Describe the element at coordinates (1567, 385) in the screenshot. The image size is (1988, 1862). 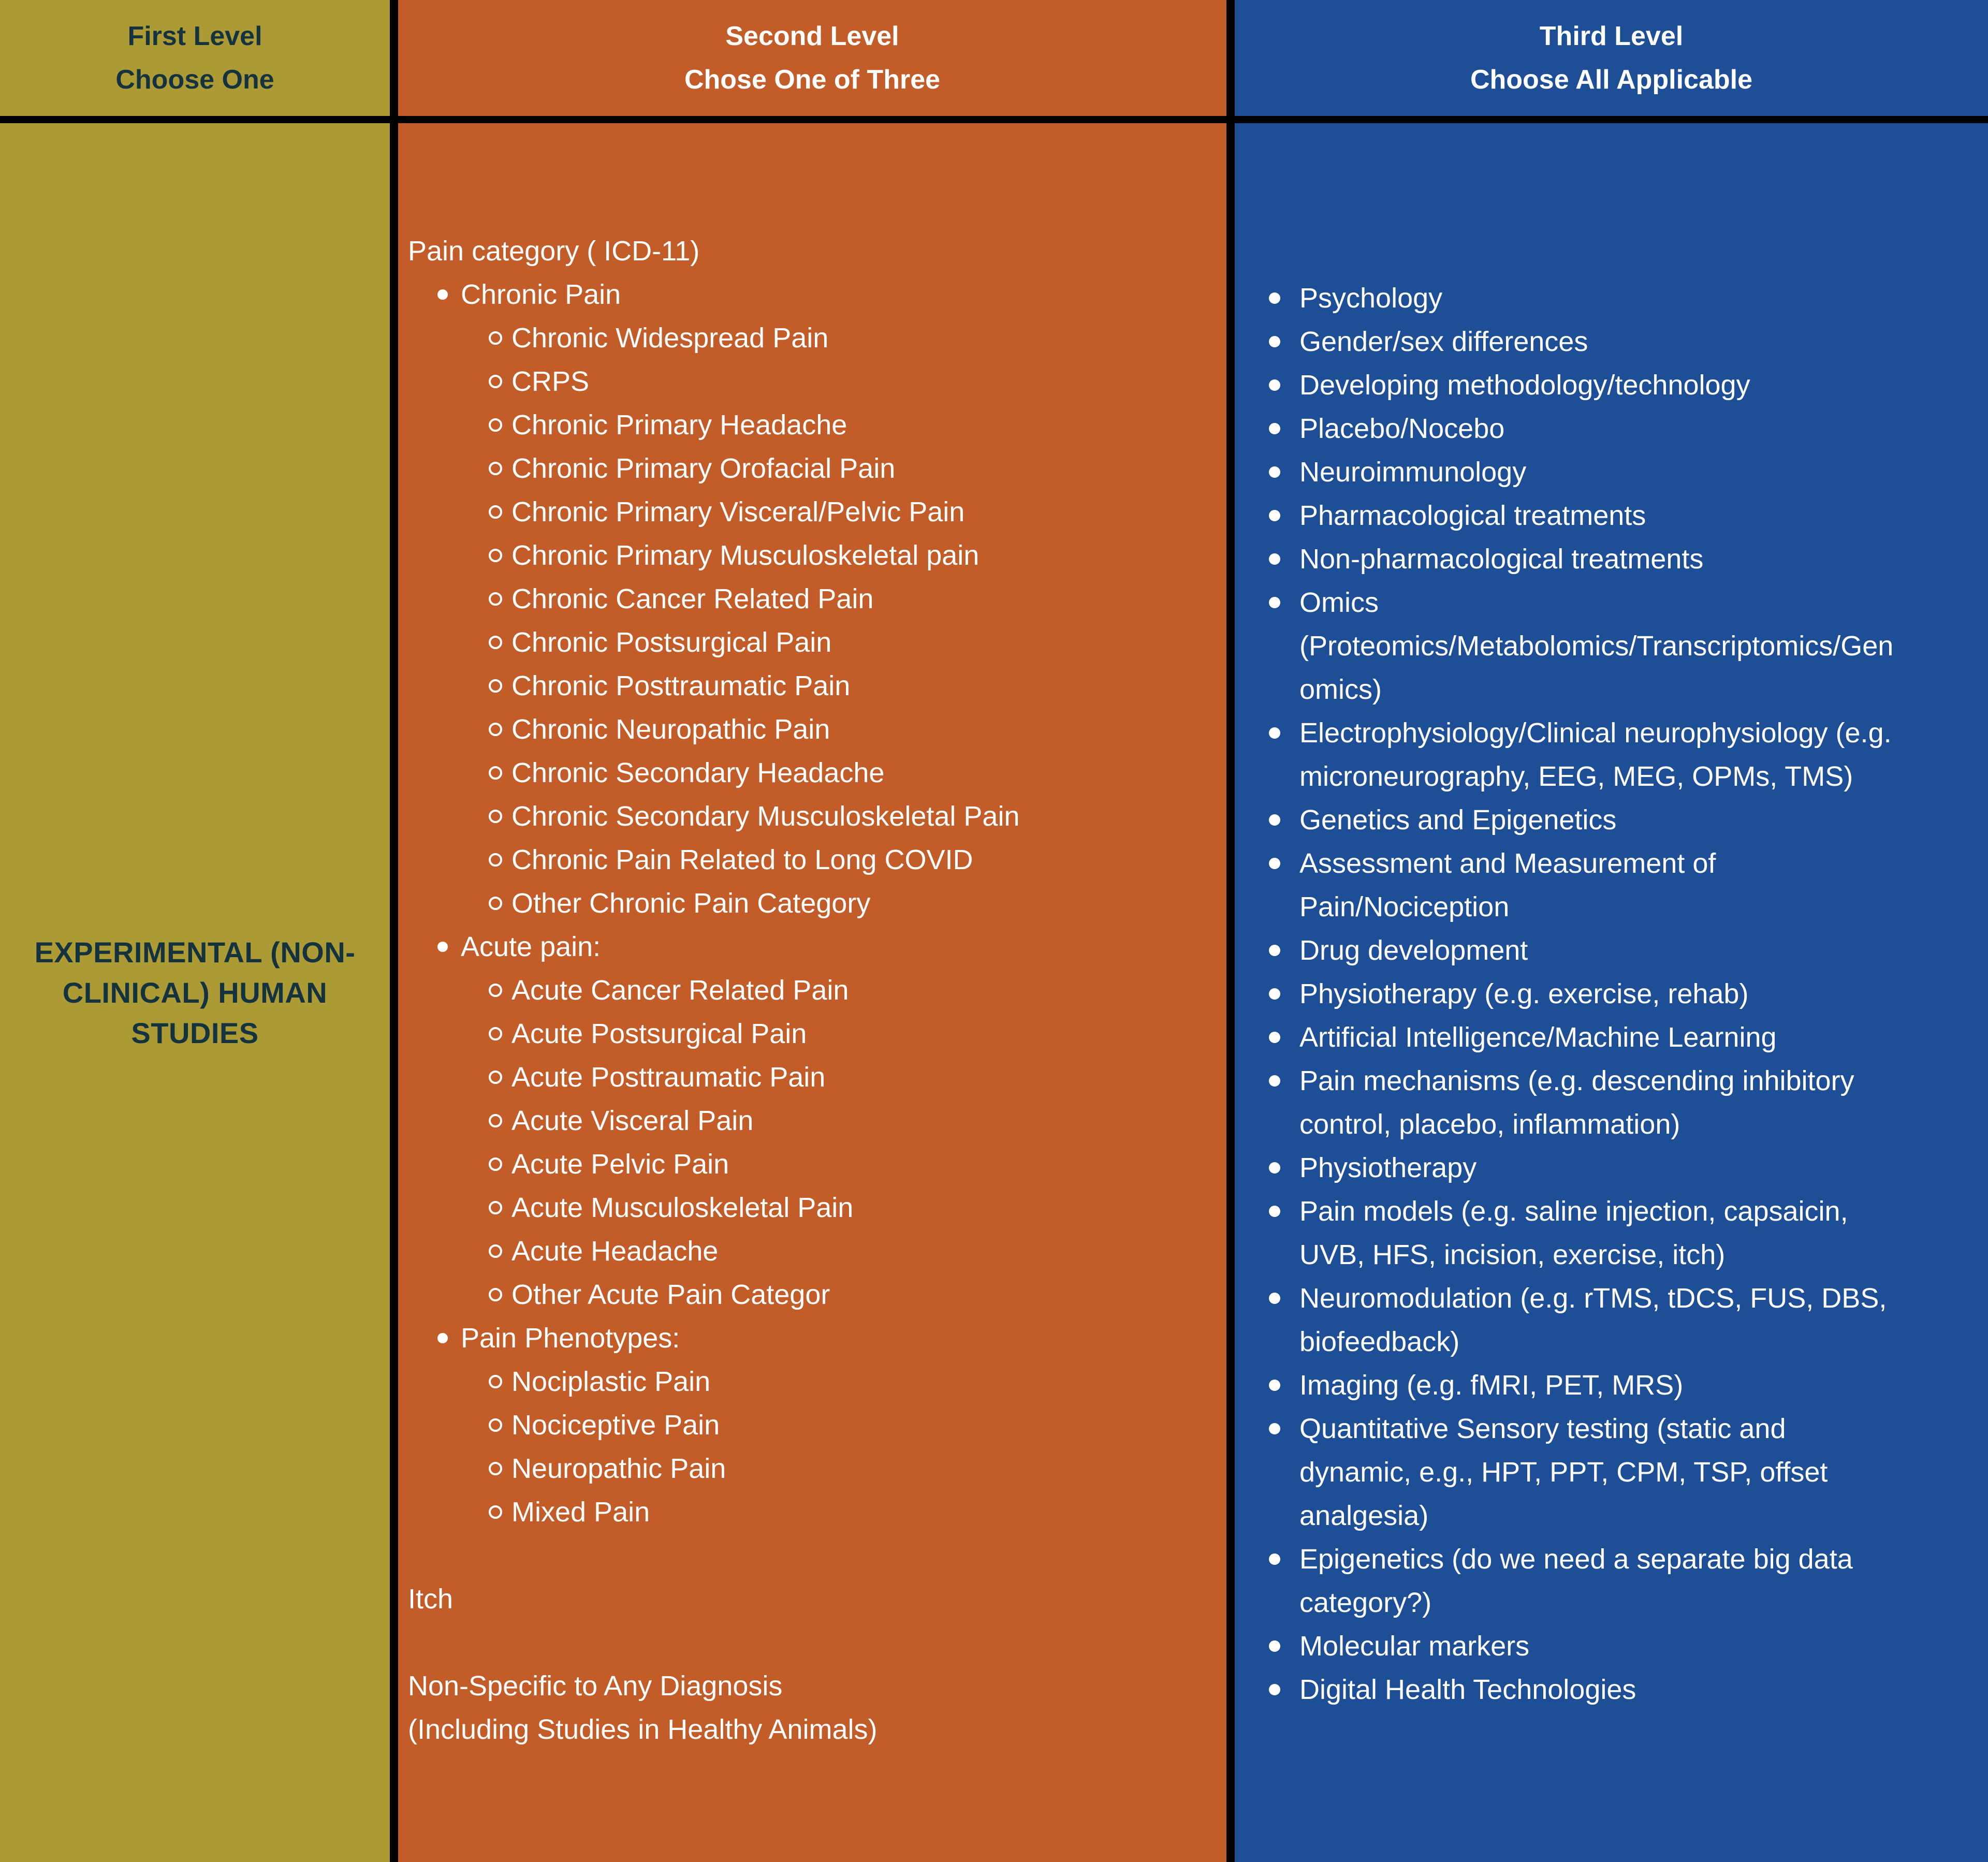
I see `third-level-item: Developing methodology/technology` at that location.